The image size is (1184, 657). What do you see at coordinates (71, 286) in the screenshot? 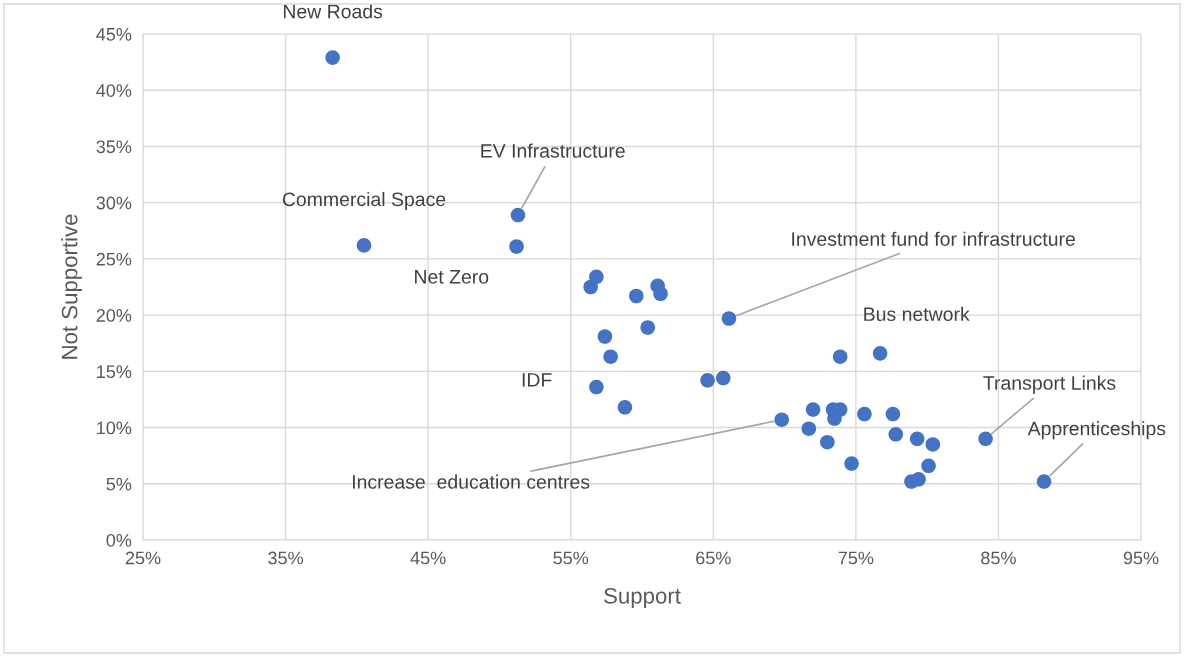
I see `y-axis-title: Not Supportive` at bounding box center [71, 286].